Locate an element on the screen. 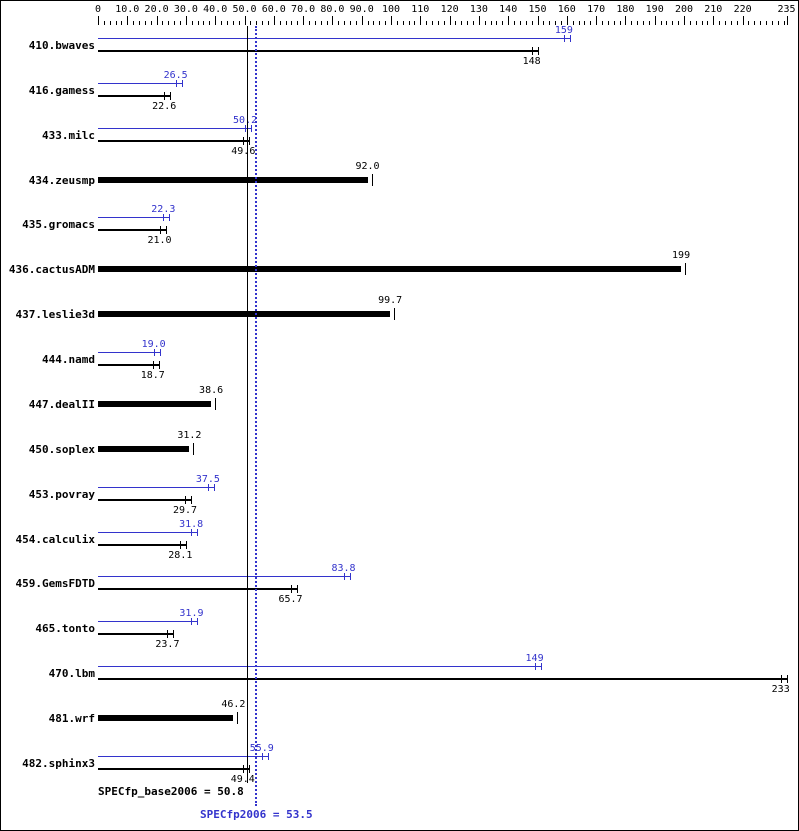 The height and width of the screenshot is (831, 799). benchmark-name: 436.cactusADM is located at coordinates (51, 270).